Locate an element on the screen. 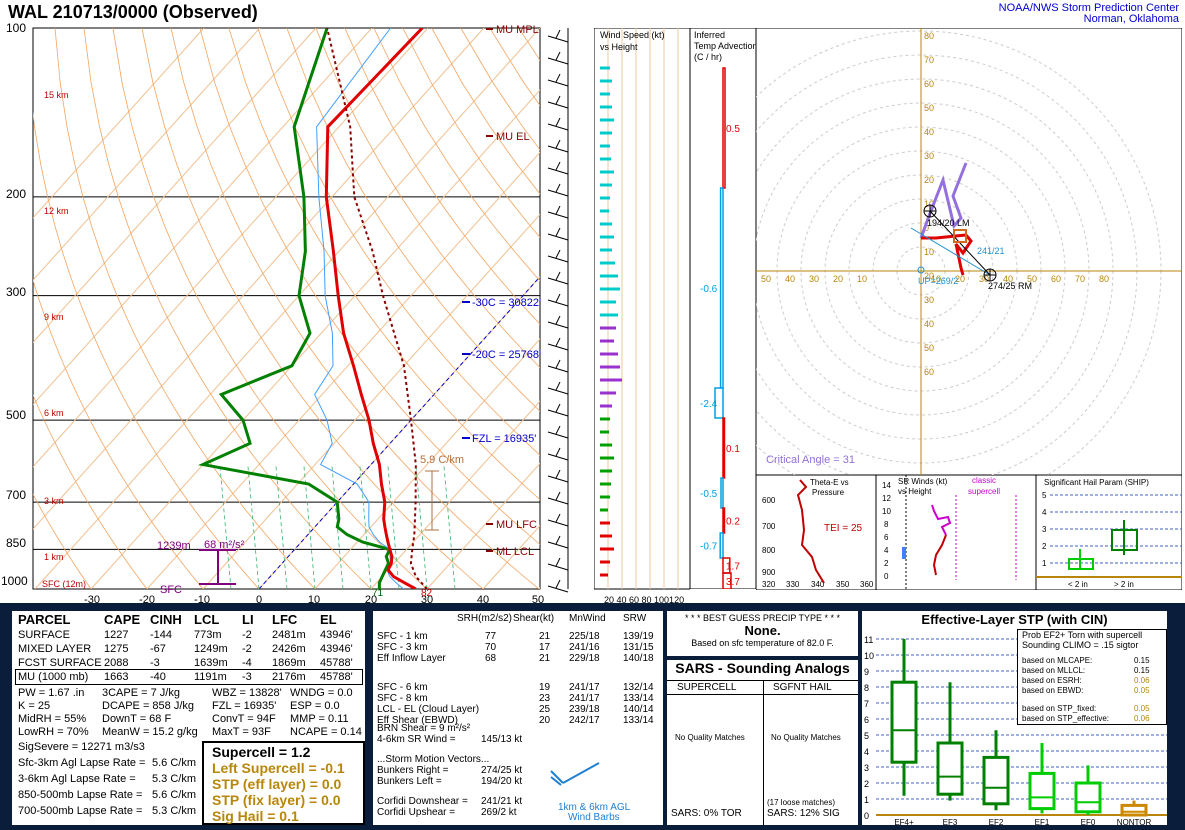 The width and height of the screenshot is (1185, 830). kin-cell: SFC - 8 km is located at coordinates (402, 698).